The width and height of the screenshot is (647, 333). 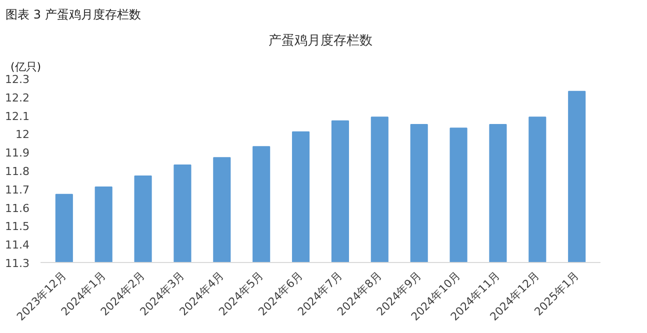 What do you see at coordinates (17, 79) in the screenshot?
I see `y-tick-label: 12.3` at bounding box center [17, 79].